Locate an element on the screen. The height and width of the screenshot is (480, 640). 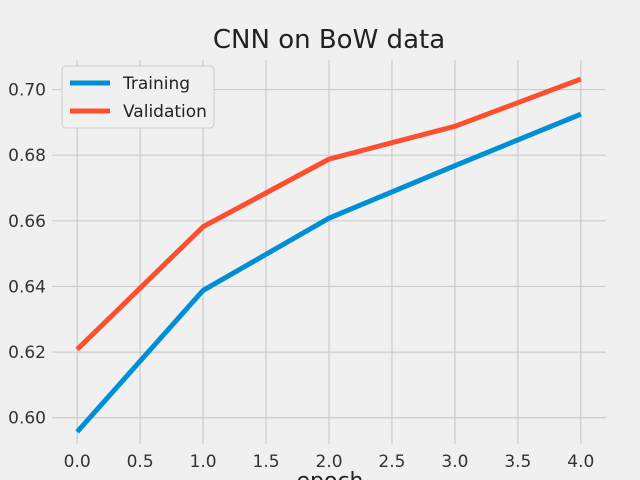
y-tick-label: 0.68 is located at coordinates (27, 156).